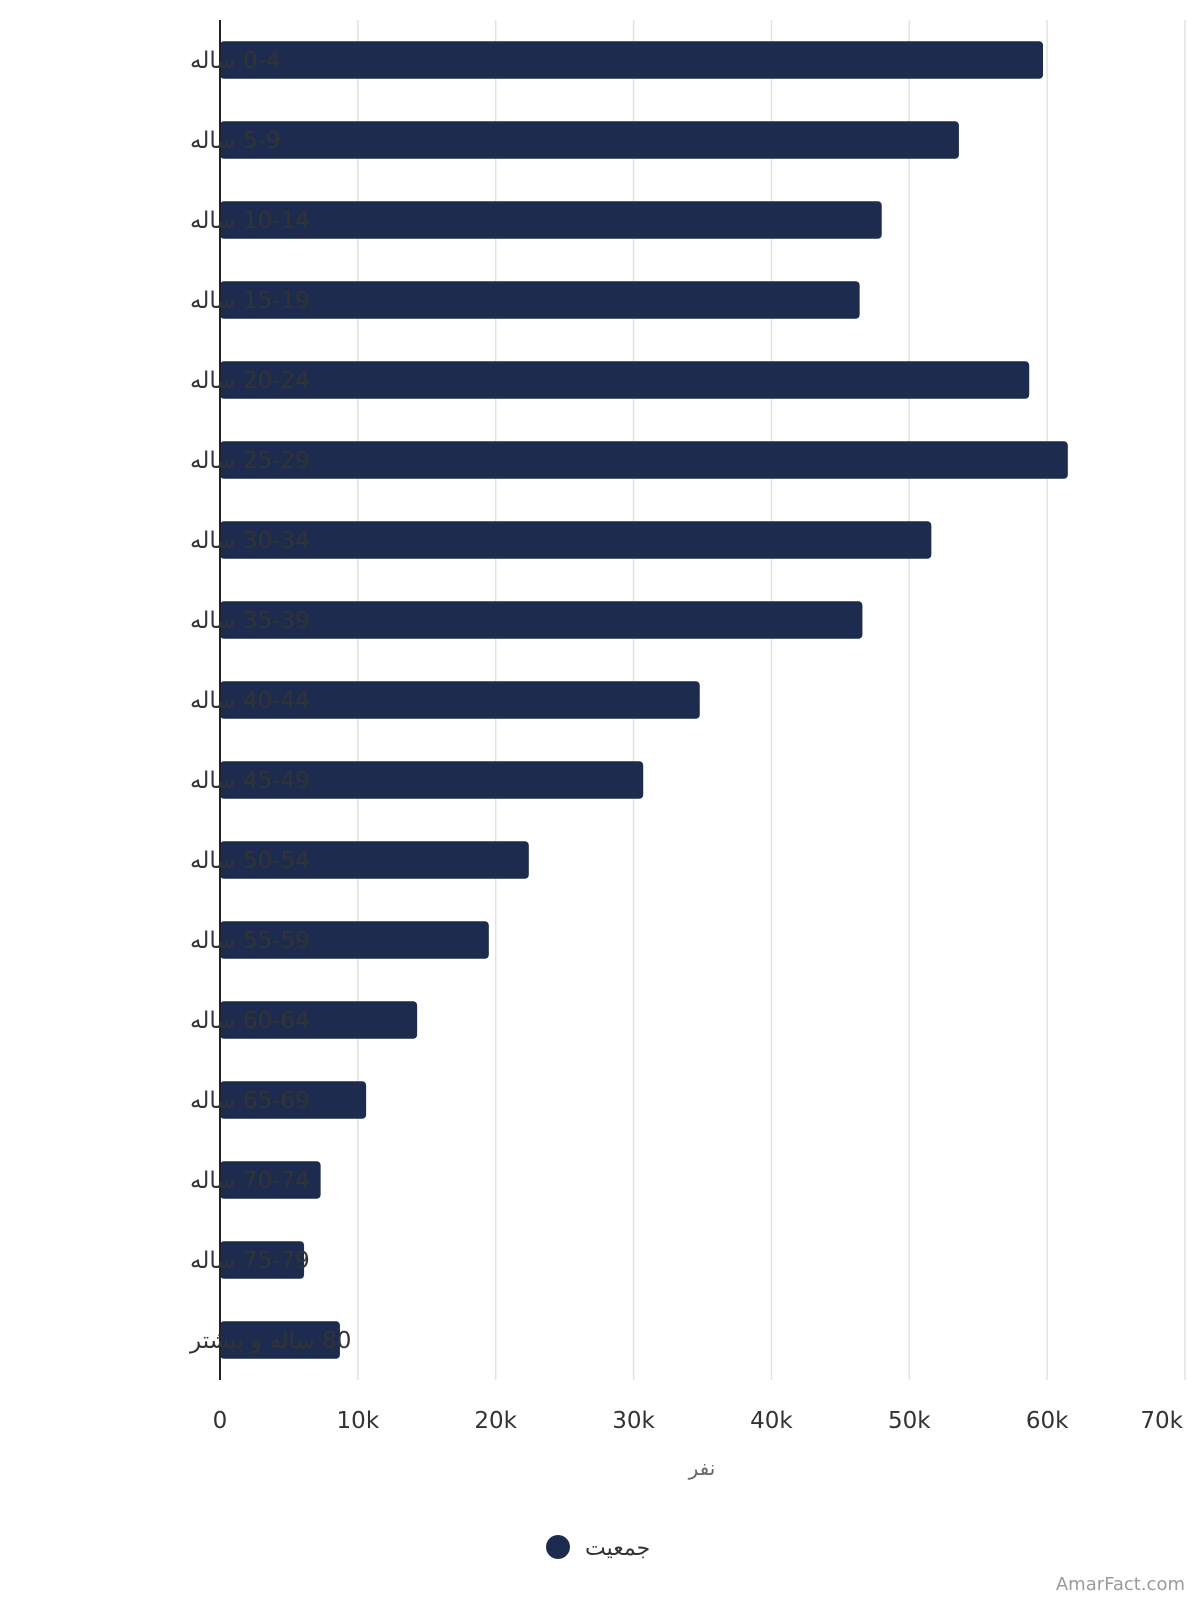  What do you see at coordinates (909, 1421) in the screenshot?
I see `x-tick-label: 50k` at bounding box center [909, 1421].